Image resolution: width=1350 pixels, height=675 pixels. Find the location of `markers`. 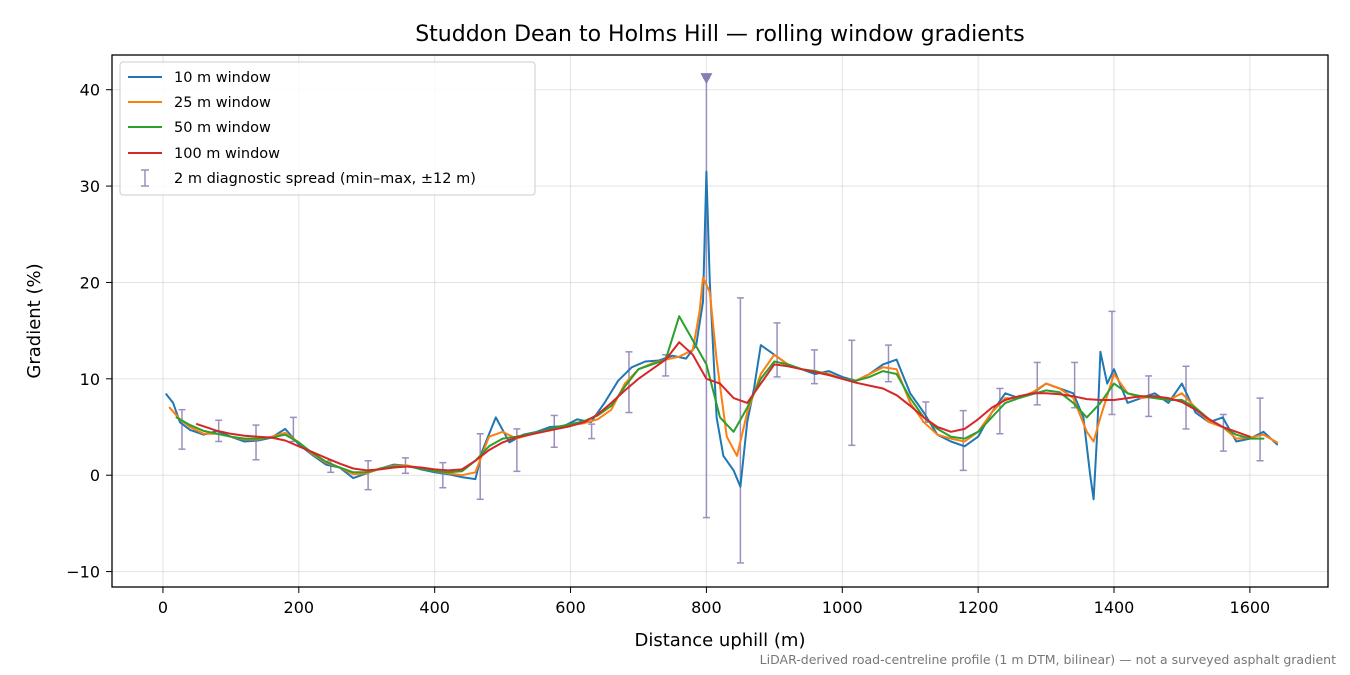

markers is located at coordinates (706, 79).